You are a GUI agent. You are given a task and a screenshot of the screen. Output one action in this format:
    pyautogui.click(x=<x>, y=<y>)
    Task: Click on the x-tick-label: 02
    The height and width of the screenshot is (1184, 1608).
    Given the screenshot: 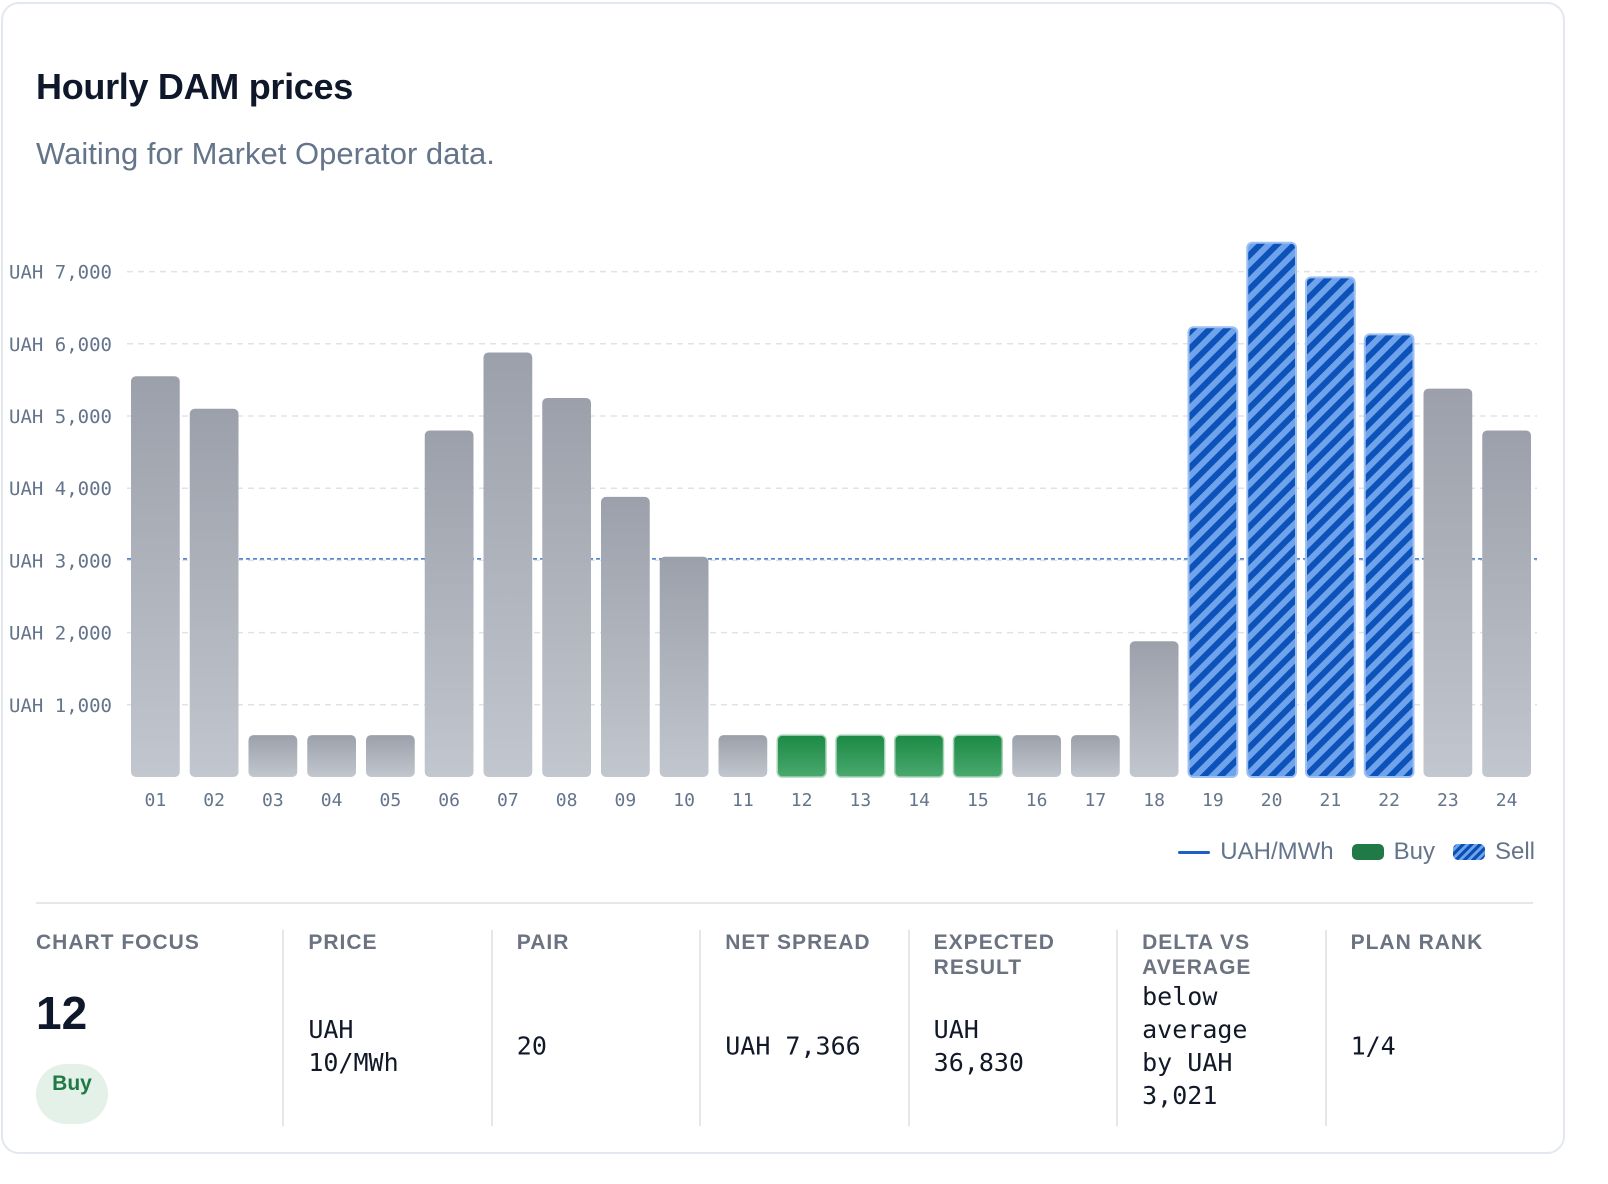 What is the action you would take?
    pyautogui.click(x=214, y=800)
    